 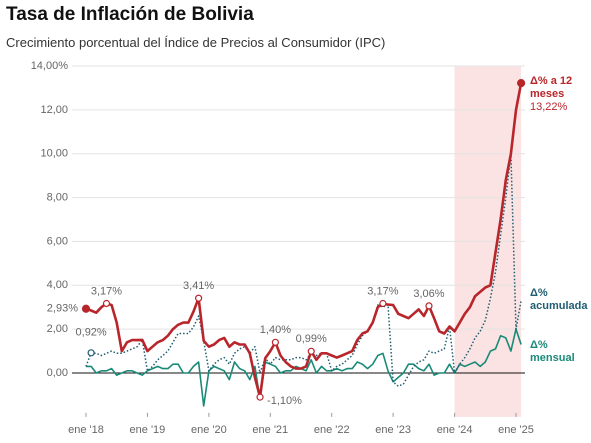 I want to click on data-label: 1,40%, so click(x=275, y=330).